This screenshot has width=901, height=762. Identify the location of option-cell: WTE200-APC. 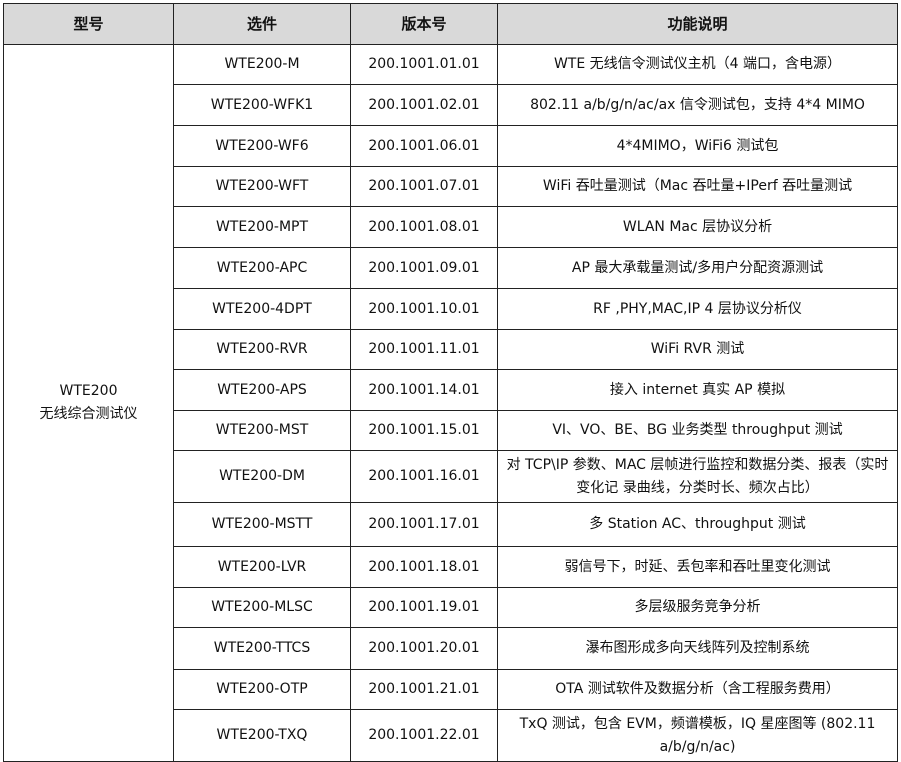
(262, 268).